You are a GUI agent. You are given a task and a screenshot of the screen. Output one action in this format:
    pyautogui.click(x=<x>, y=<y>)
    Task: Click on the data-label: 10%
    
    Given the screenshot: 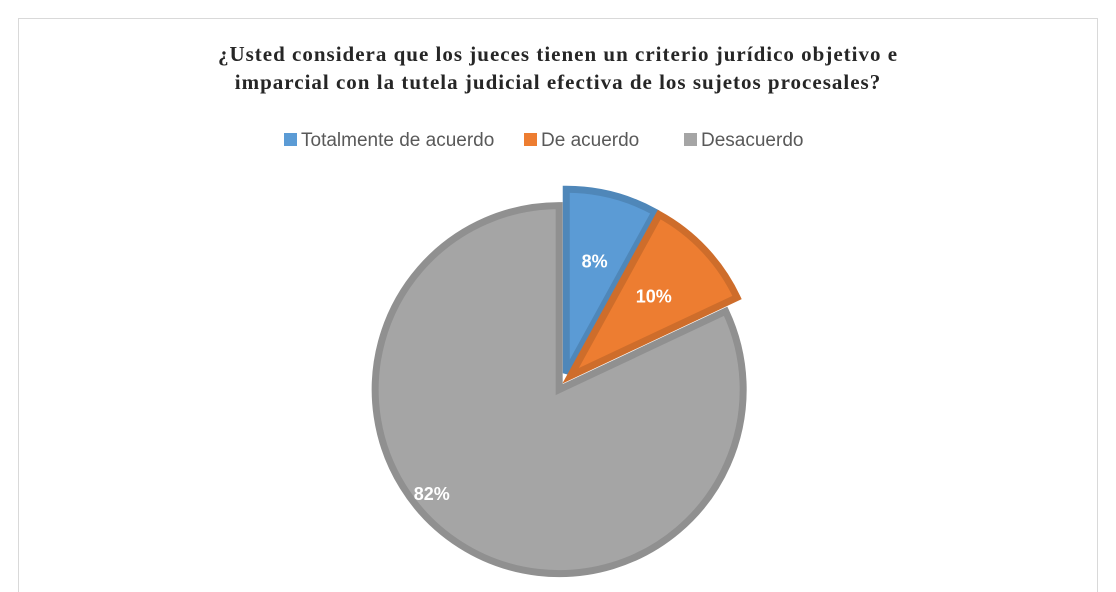 What is the action you would take?
    pyautogui.click(x=654, y=296)
    